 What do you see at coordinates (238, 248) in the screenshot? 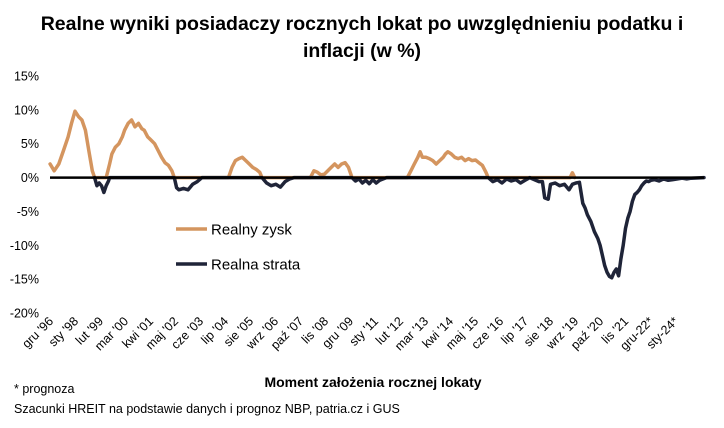
I see `legend: Realny zysk Realna strata` at bounding box center [238, 248].